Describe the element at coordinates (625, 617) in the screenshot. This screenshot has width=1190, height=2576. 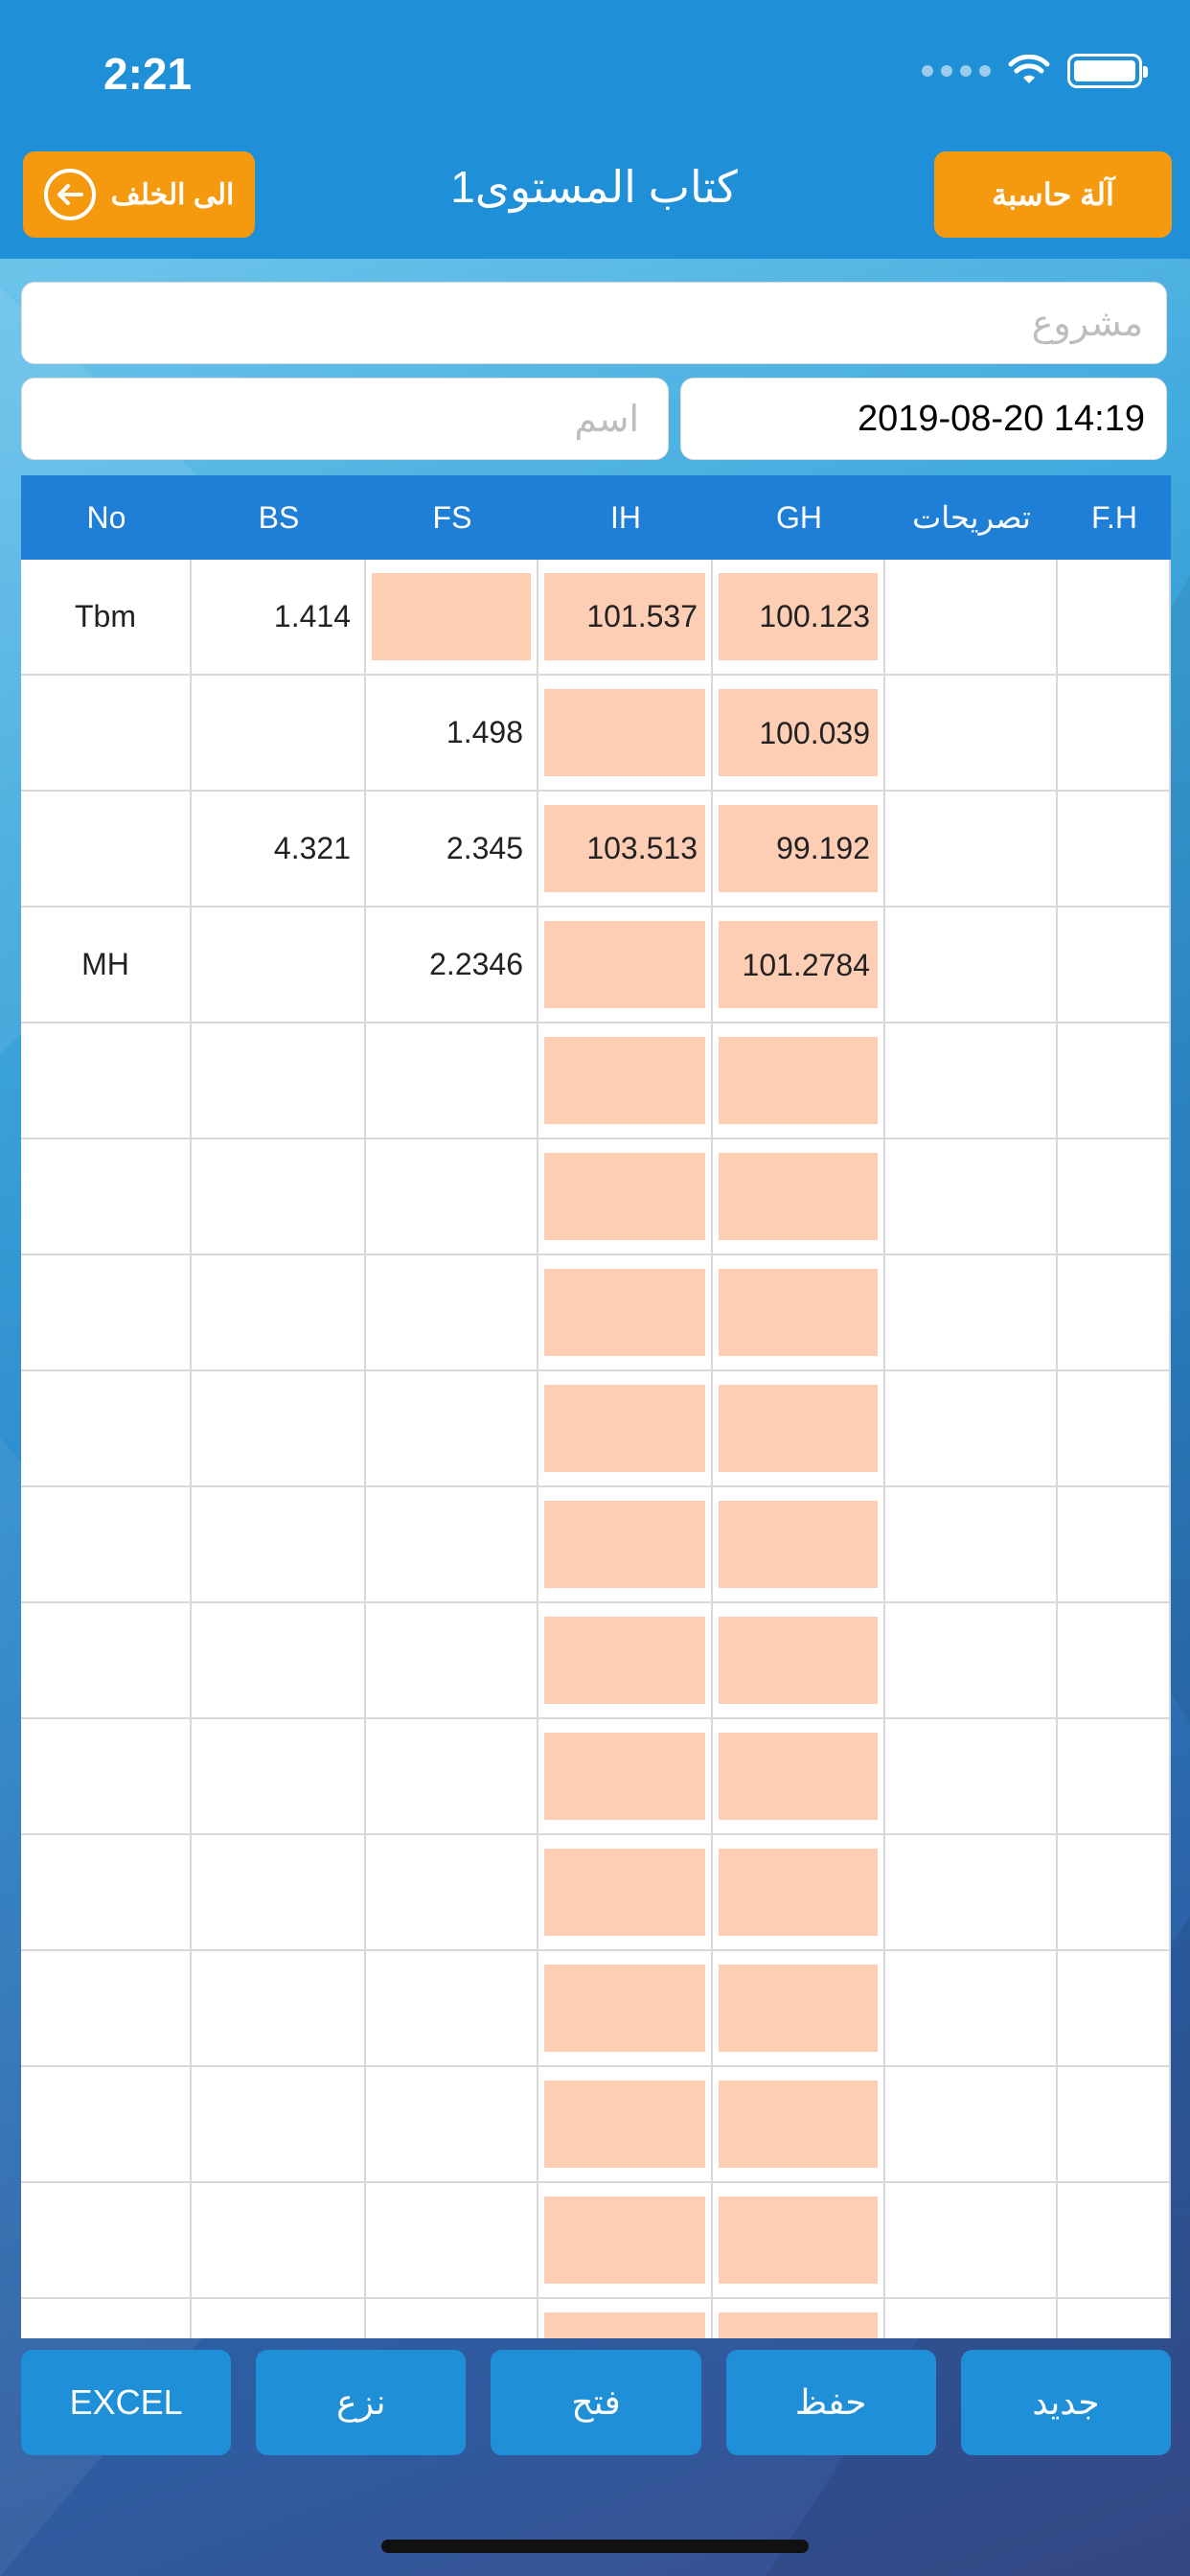
I see `cell-ih: 101.537` at that location.